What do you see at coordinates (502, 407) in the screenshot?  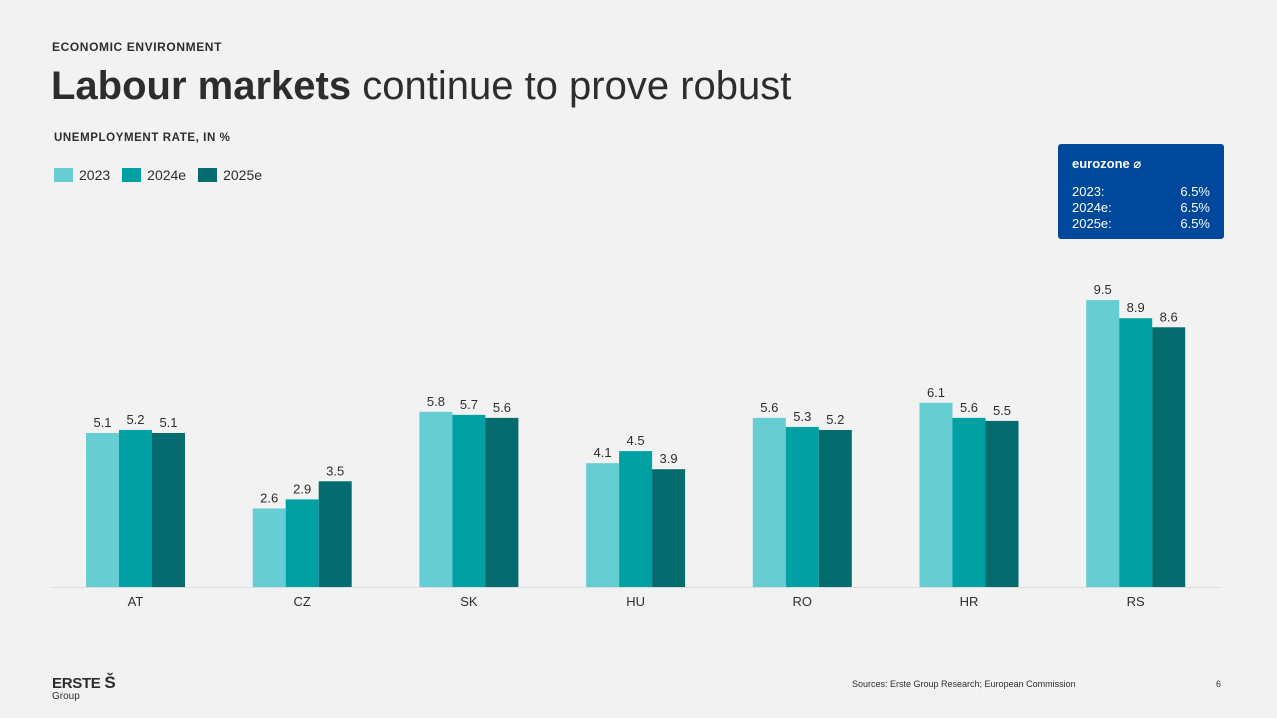 I see `data-label-sk-2025e: 5.6` at bounding box center [502, 407].